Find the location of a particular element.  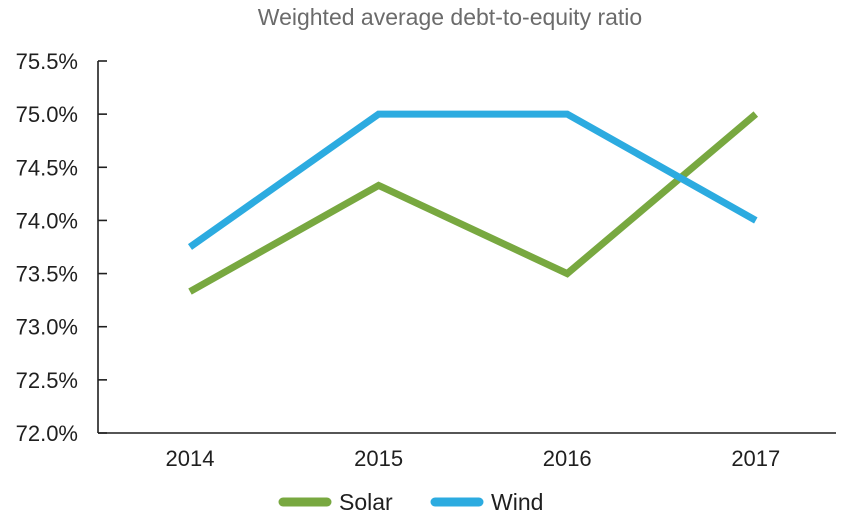

legend-label-solar: Solar is located at coordinates (366, 502).